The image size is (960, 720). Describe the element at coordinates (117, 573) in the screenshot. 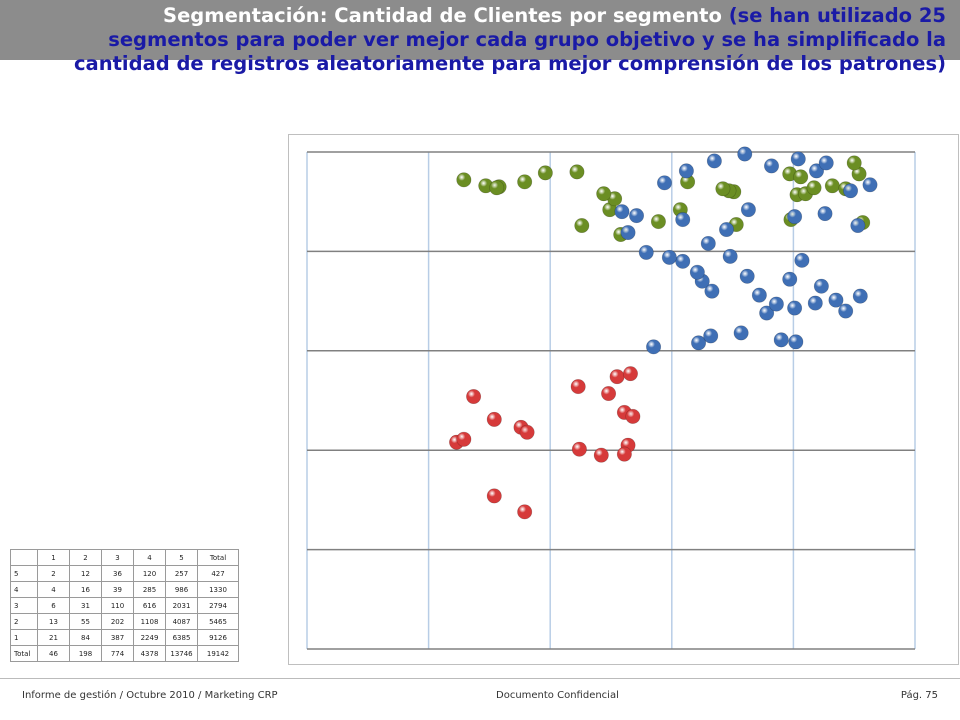

I see `table-cell: 36` at that location.